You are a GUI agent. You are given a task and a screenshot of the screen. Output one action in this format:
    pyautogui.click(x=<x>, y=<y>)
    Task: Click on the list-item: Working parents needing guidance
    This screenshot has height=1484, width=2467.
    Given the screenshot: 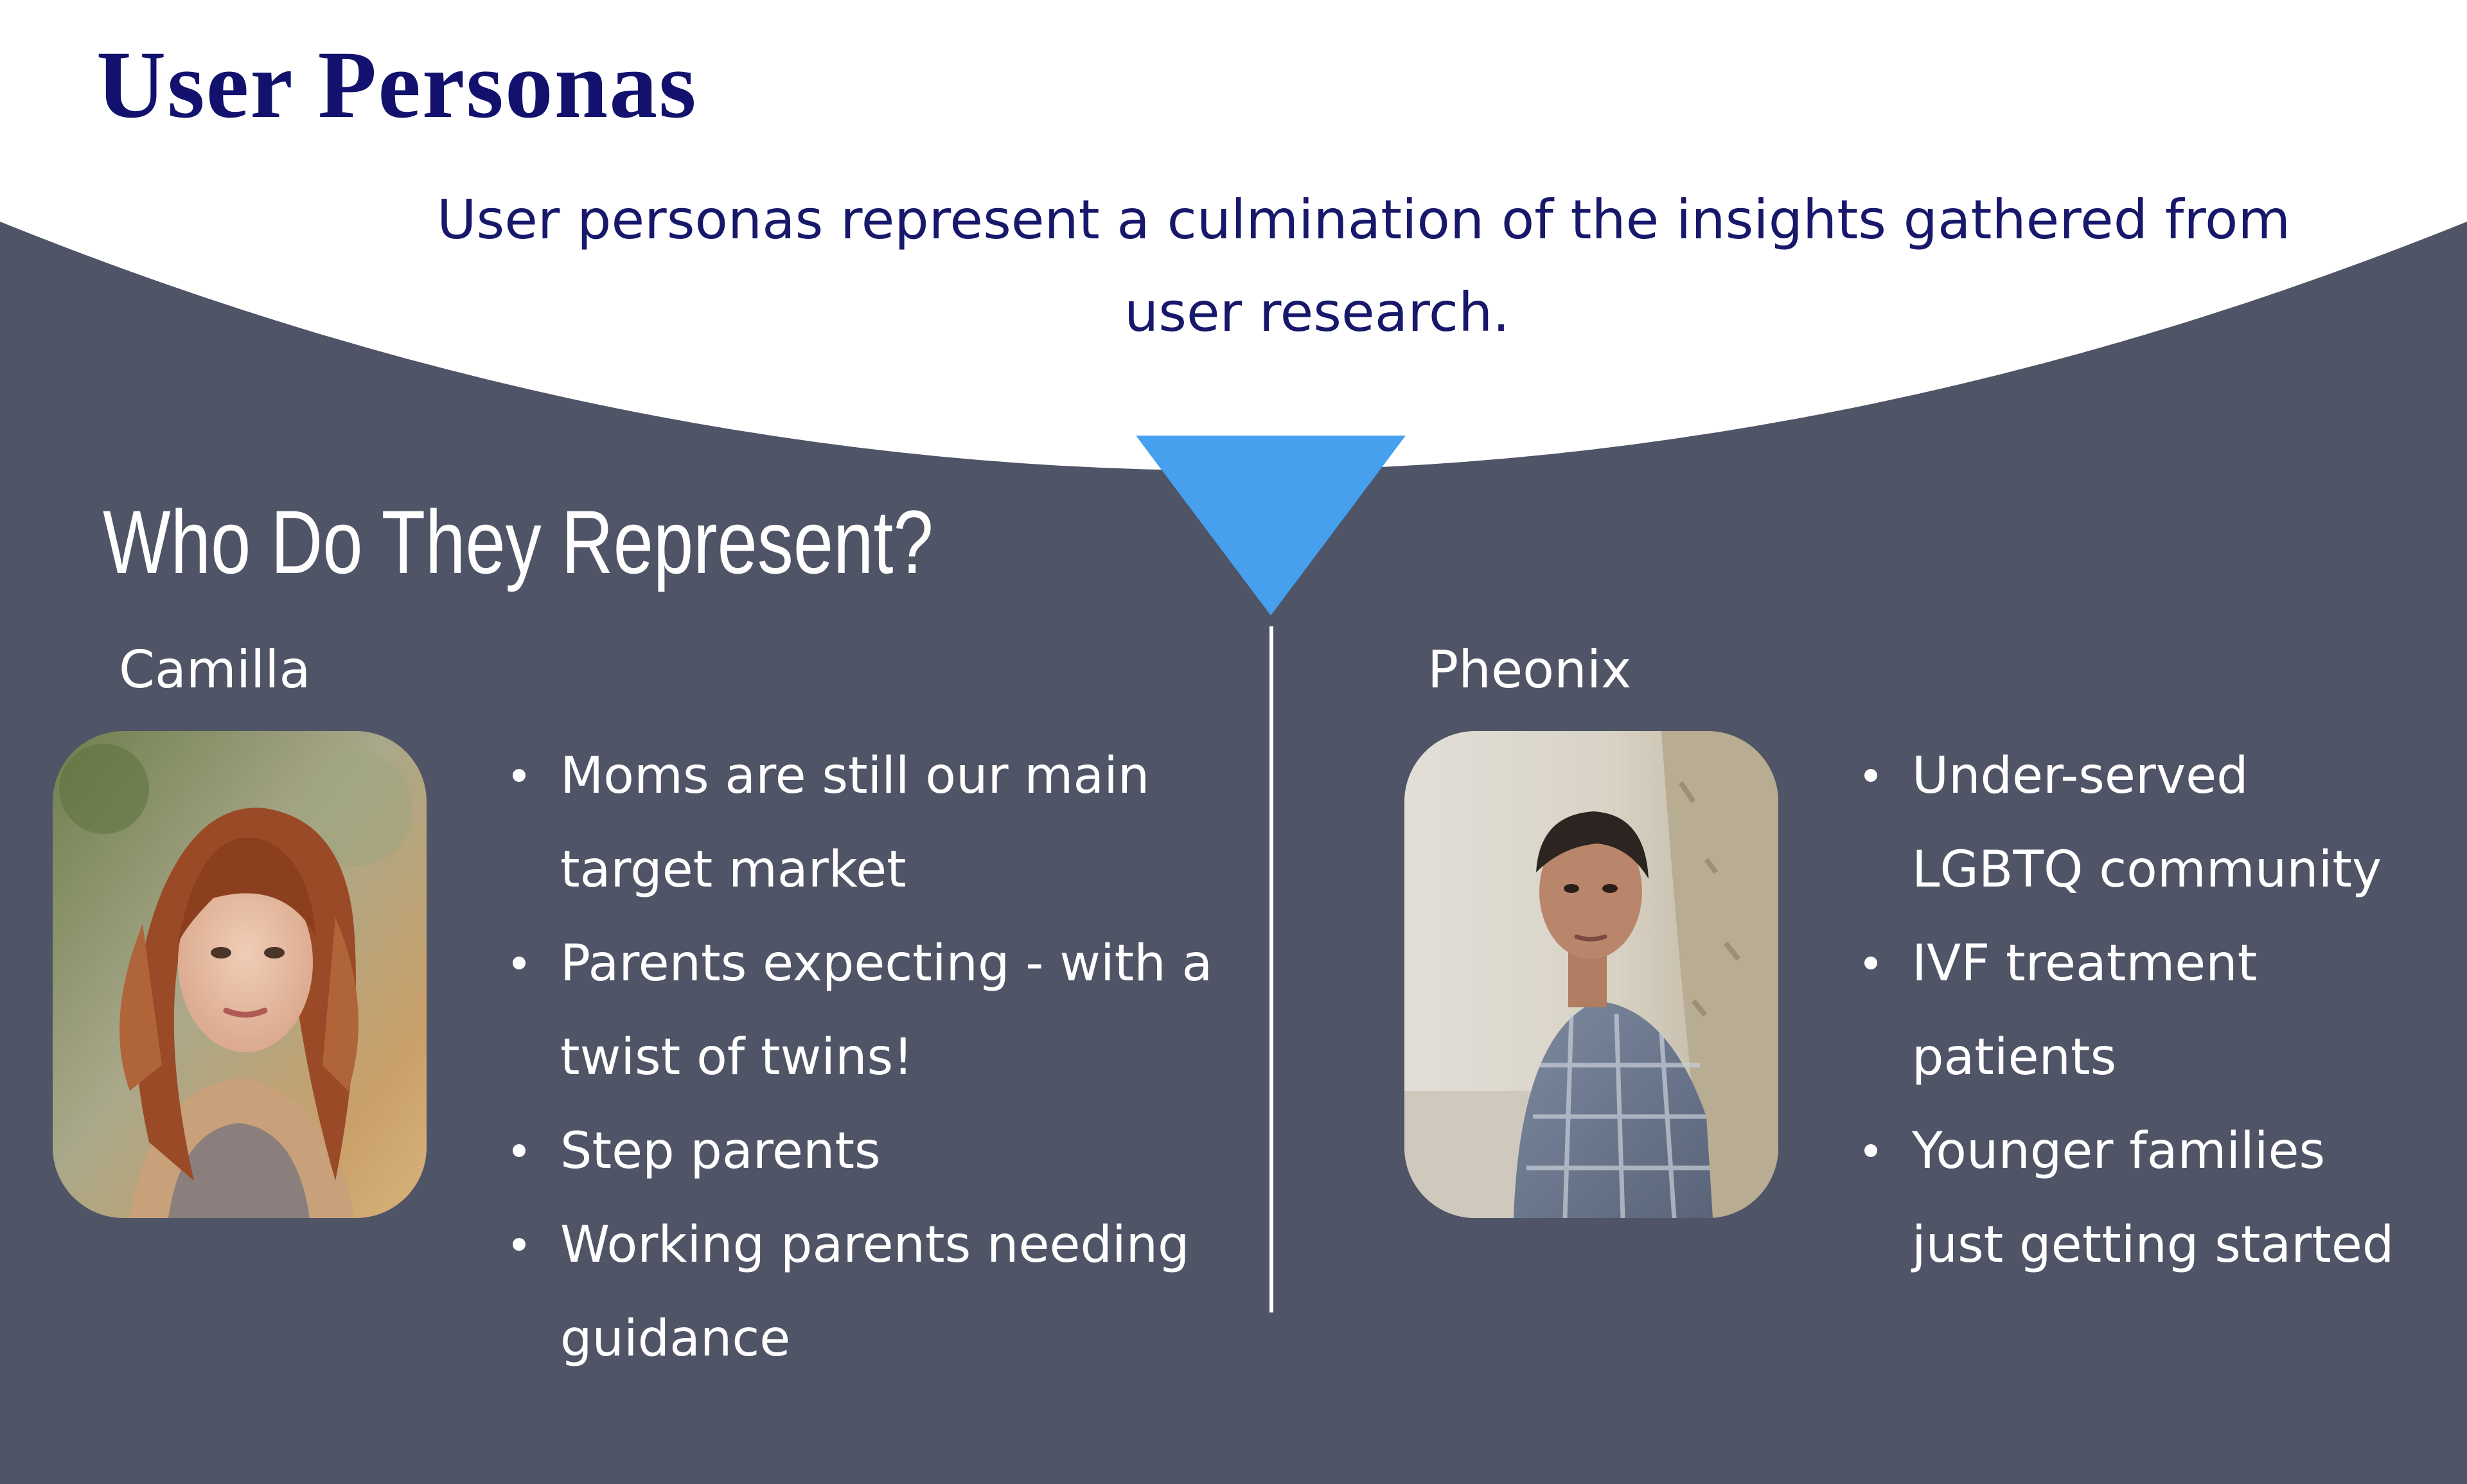 What is the action you would take?
    pyautogui.click(x=860, y=1292)
    